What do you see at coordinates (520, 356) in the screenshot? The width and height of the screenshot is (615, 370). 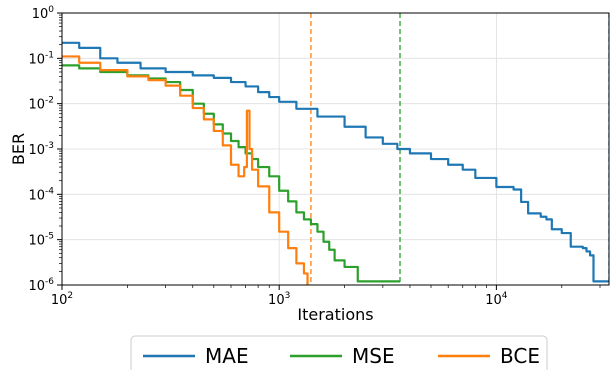 I see `legend-label-bce: BCE` at bounding box center [520, 356].